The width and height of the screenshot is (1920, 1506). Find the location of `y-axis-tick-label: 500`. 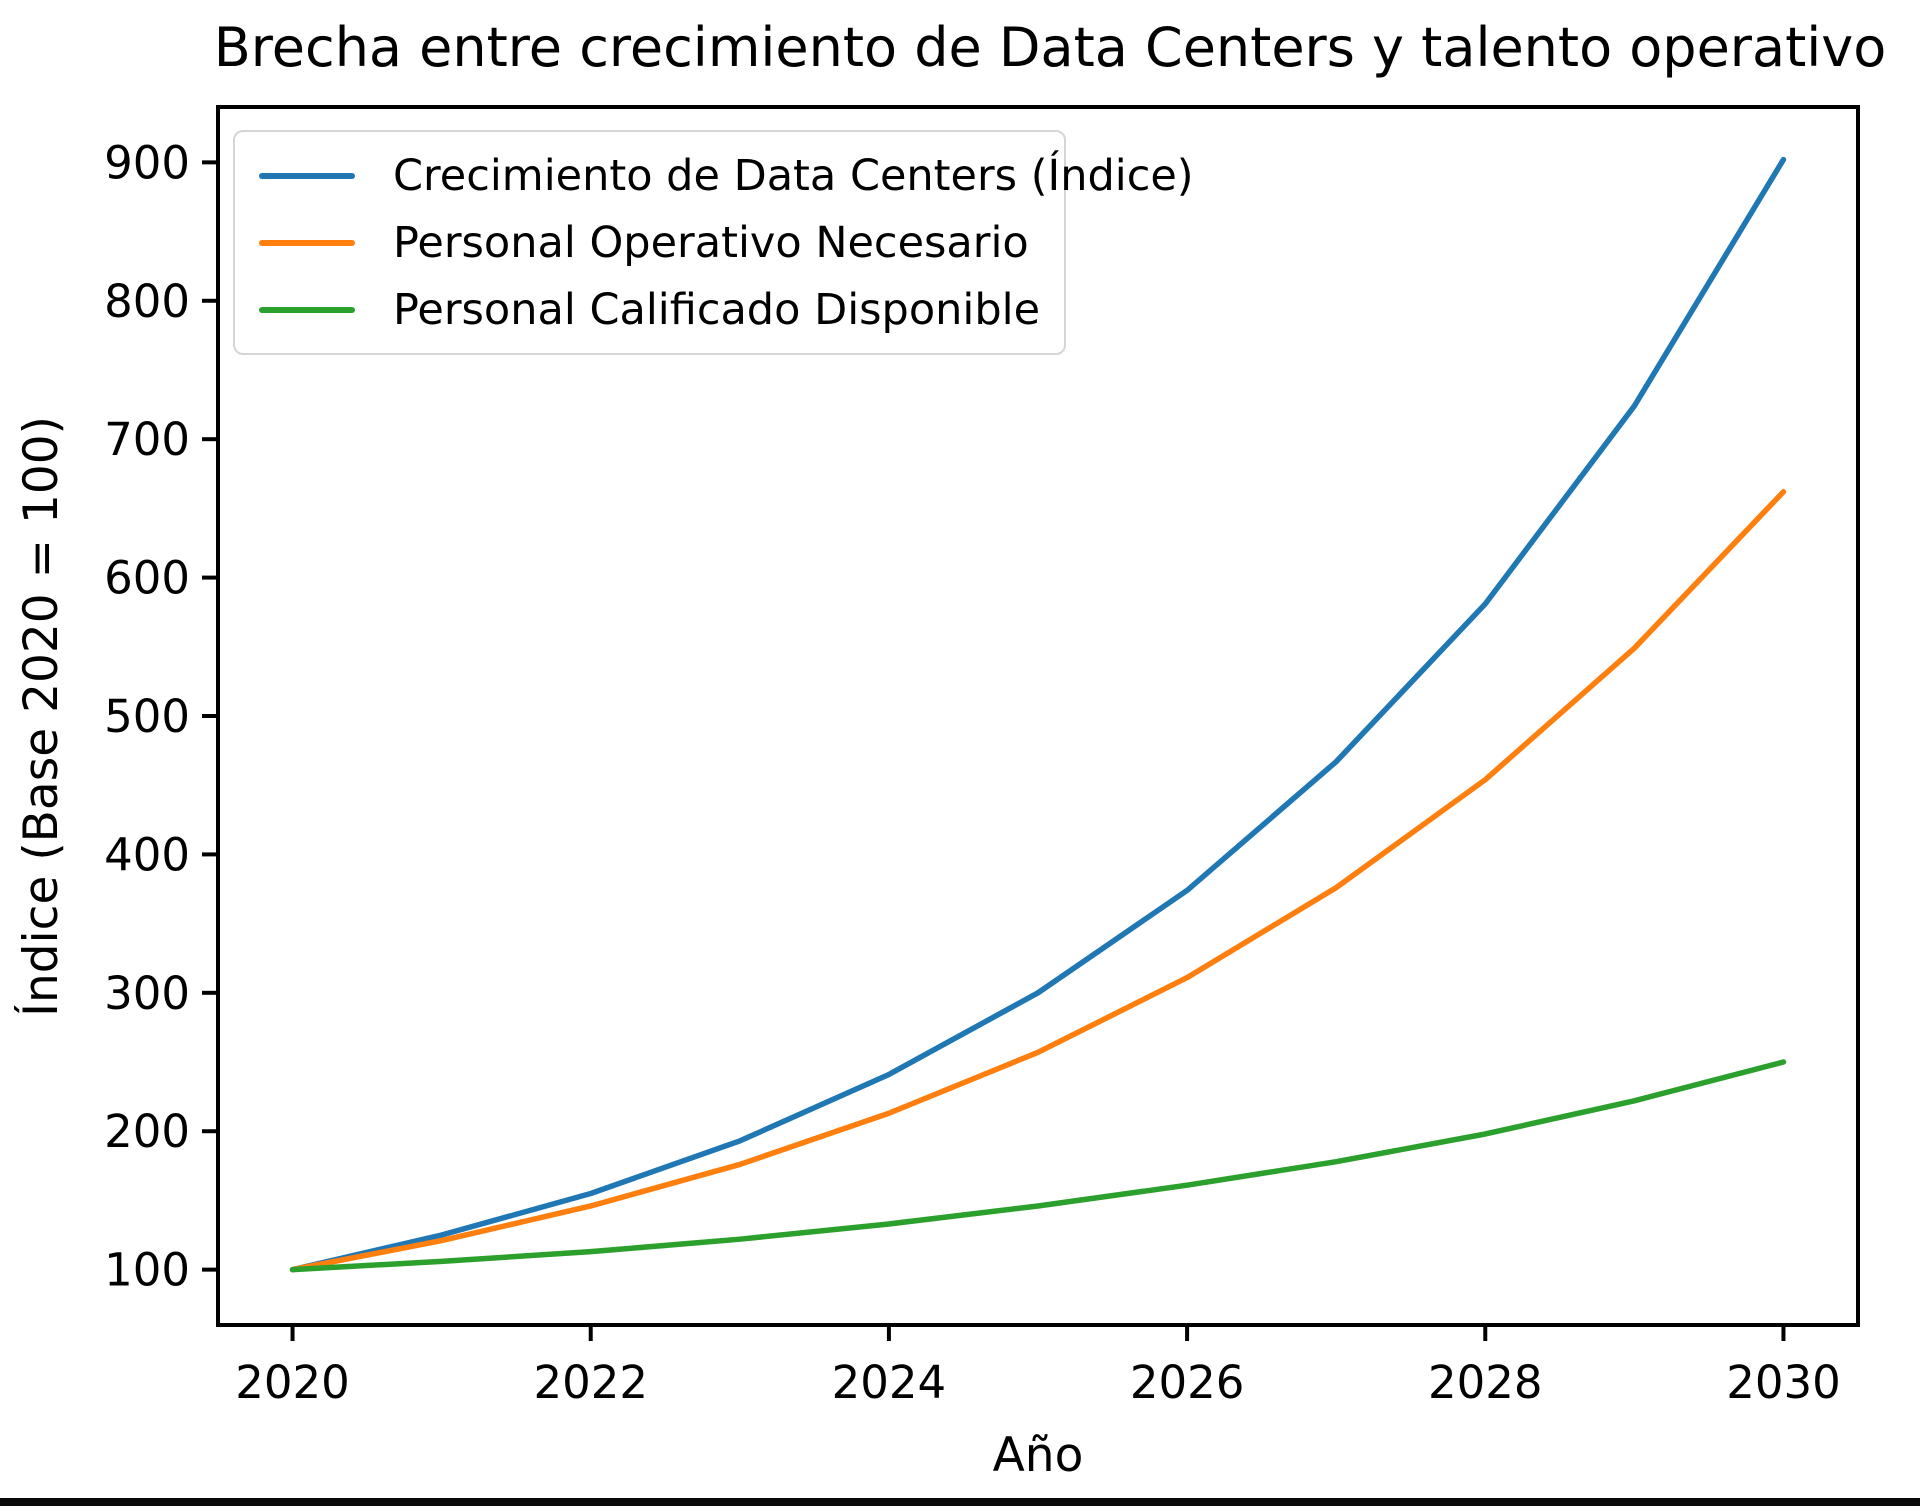

y-axis-tick-label: 500 is located at coordinates (147, 716).